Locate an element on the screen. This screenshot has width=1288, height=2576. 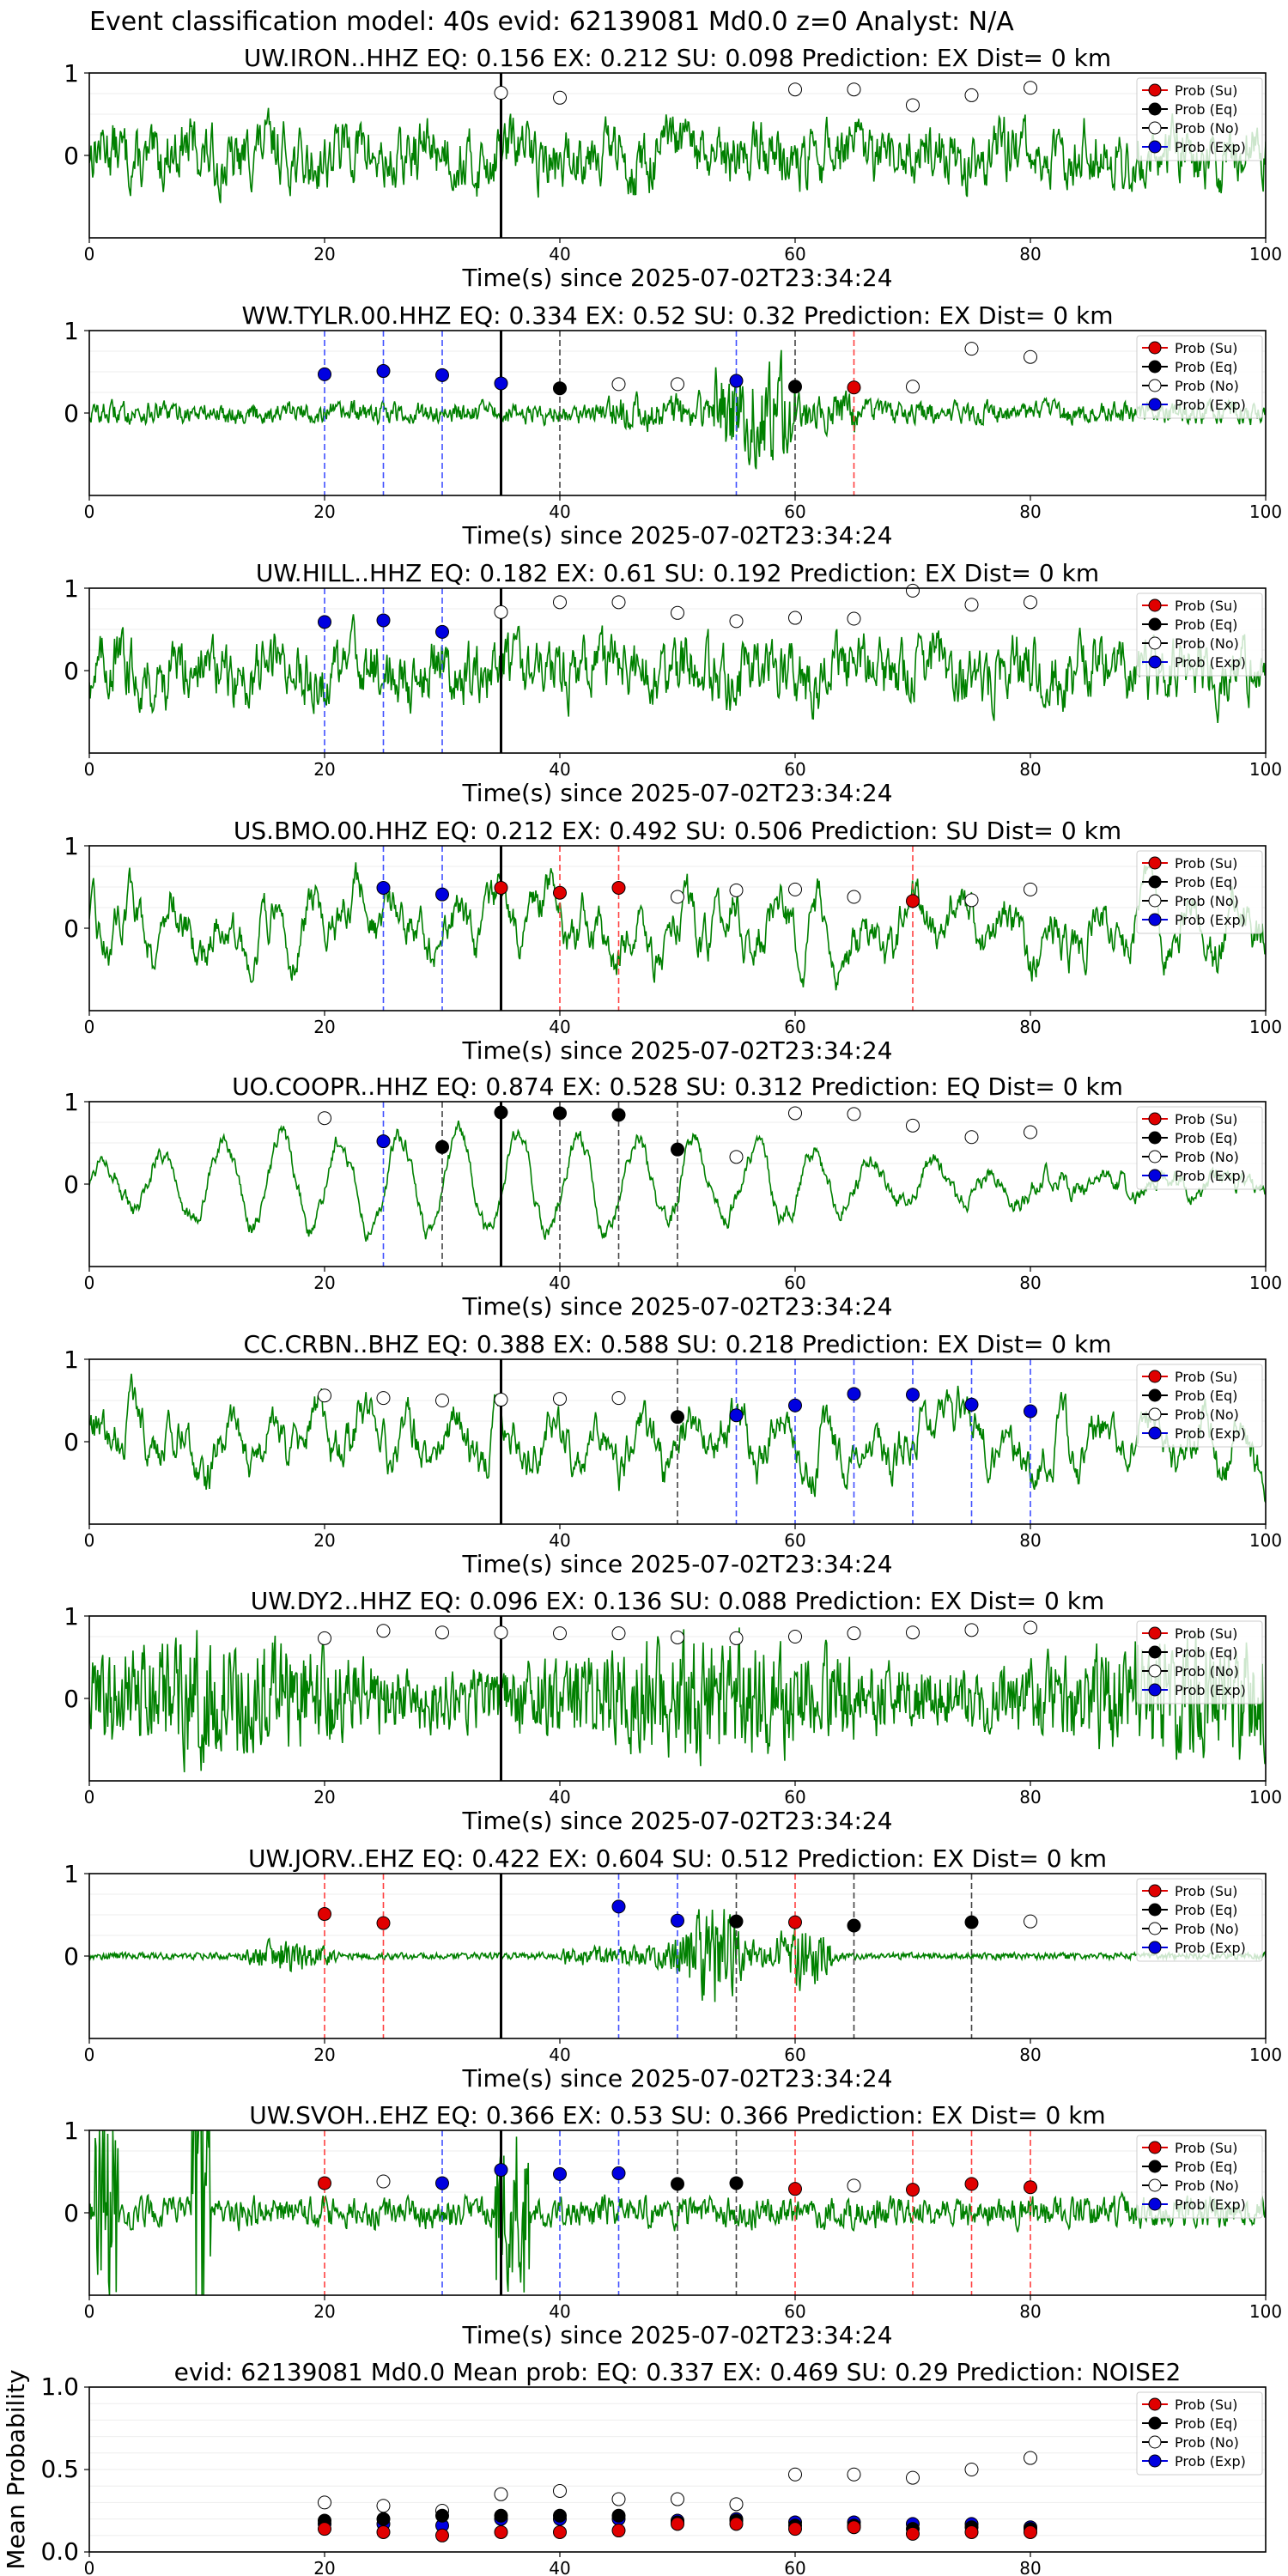
y-tick-label: 0 is located at coordinates (71, 1956).